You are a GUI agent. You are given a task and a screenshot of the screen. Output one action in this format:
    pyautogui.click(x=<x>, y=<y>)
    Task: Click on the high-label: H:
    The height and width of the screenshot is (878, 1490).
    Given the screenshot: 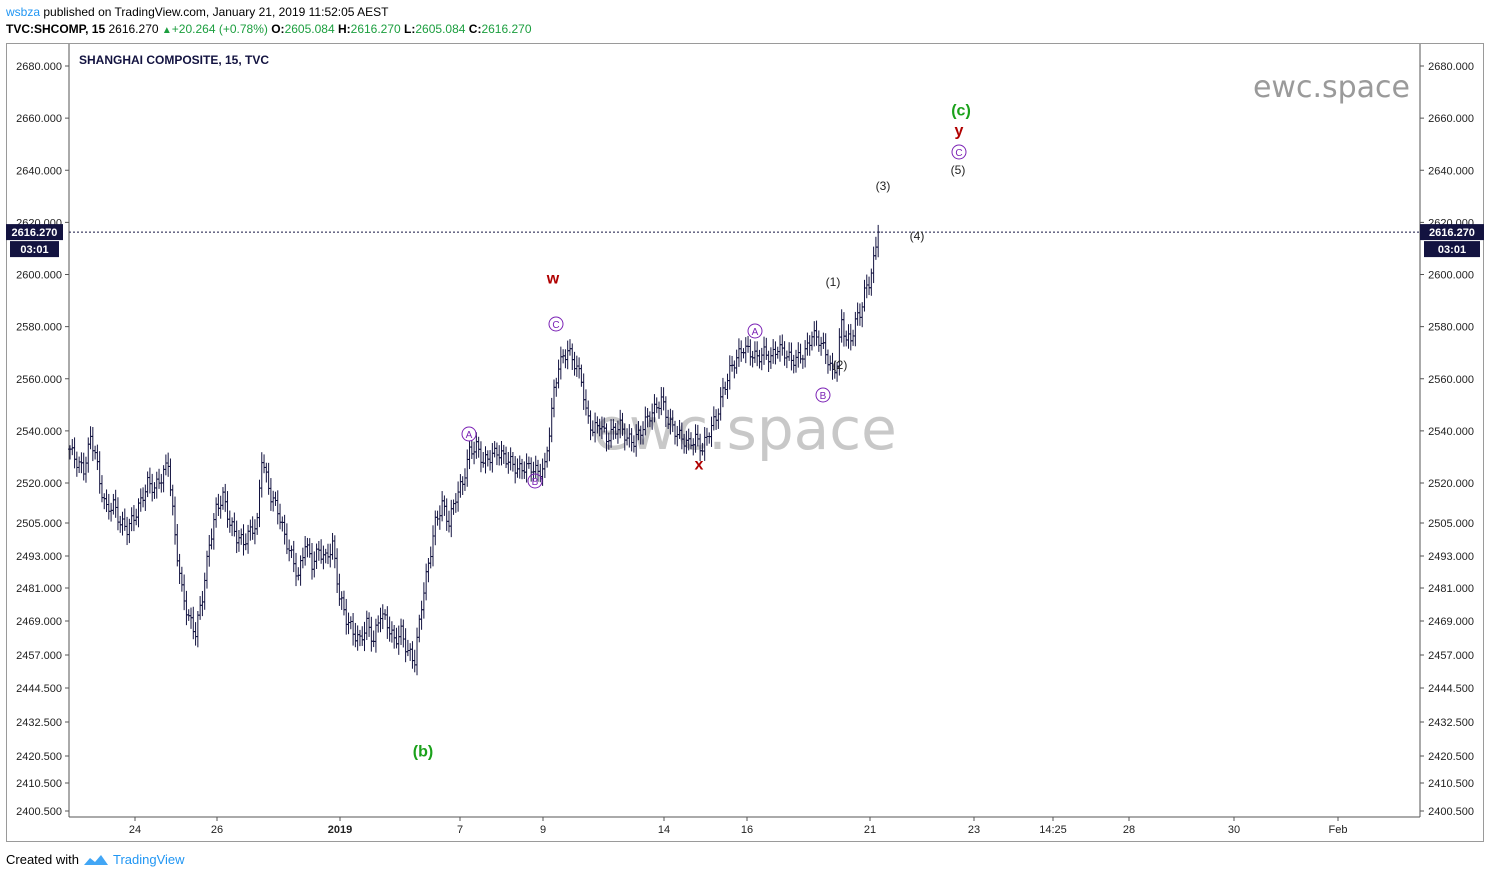 What is the action you would take?
    pyautogui.click(x=344, y=29)
    